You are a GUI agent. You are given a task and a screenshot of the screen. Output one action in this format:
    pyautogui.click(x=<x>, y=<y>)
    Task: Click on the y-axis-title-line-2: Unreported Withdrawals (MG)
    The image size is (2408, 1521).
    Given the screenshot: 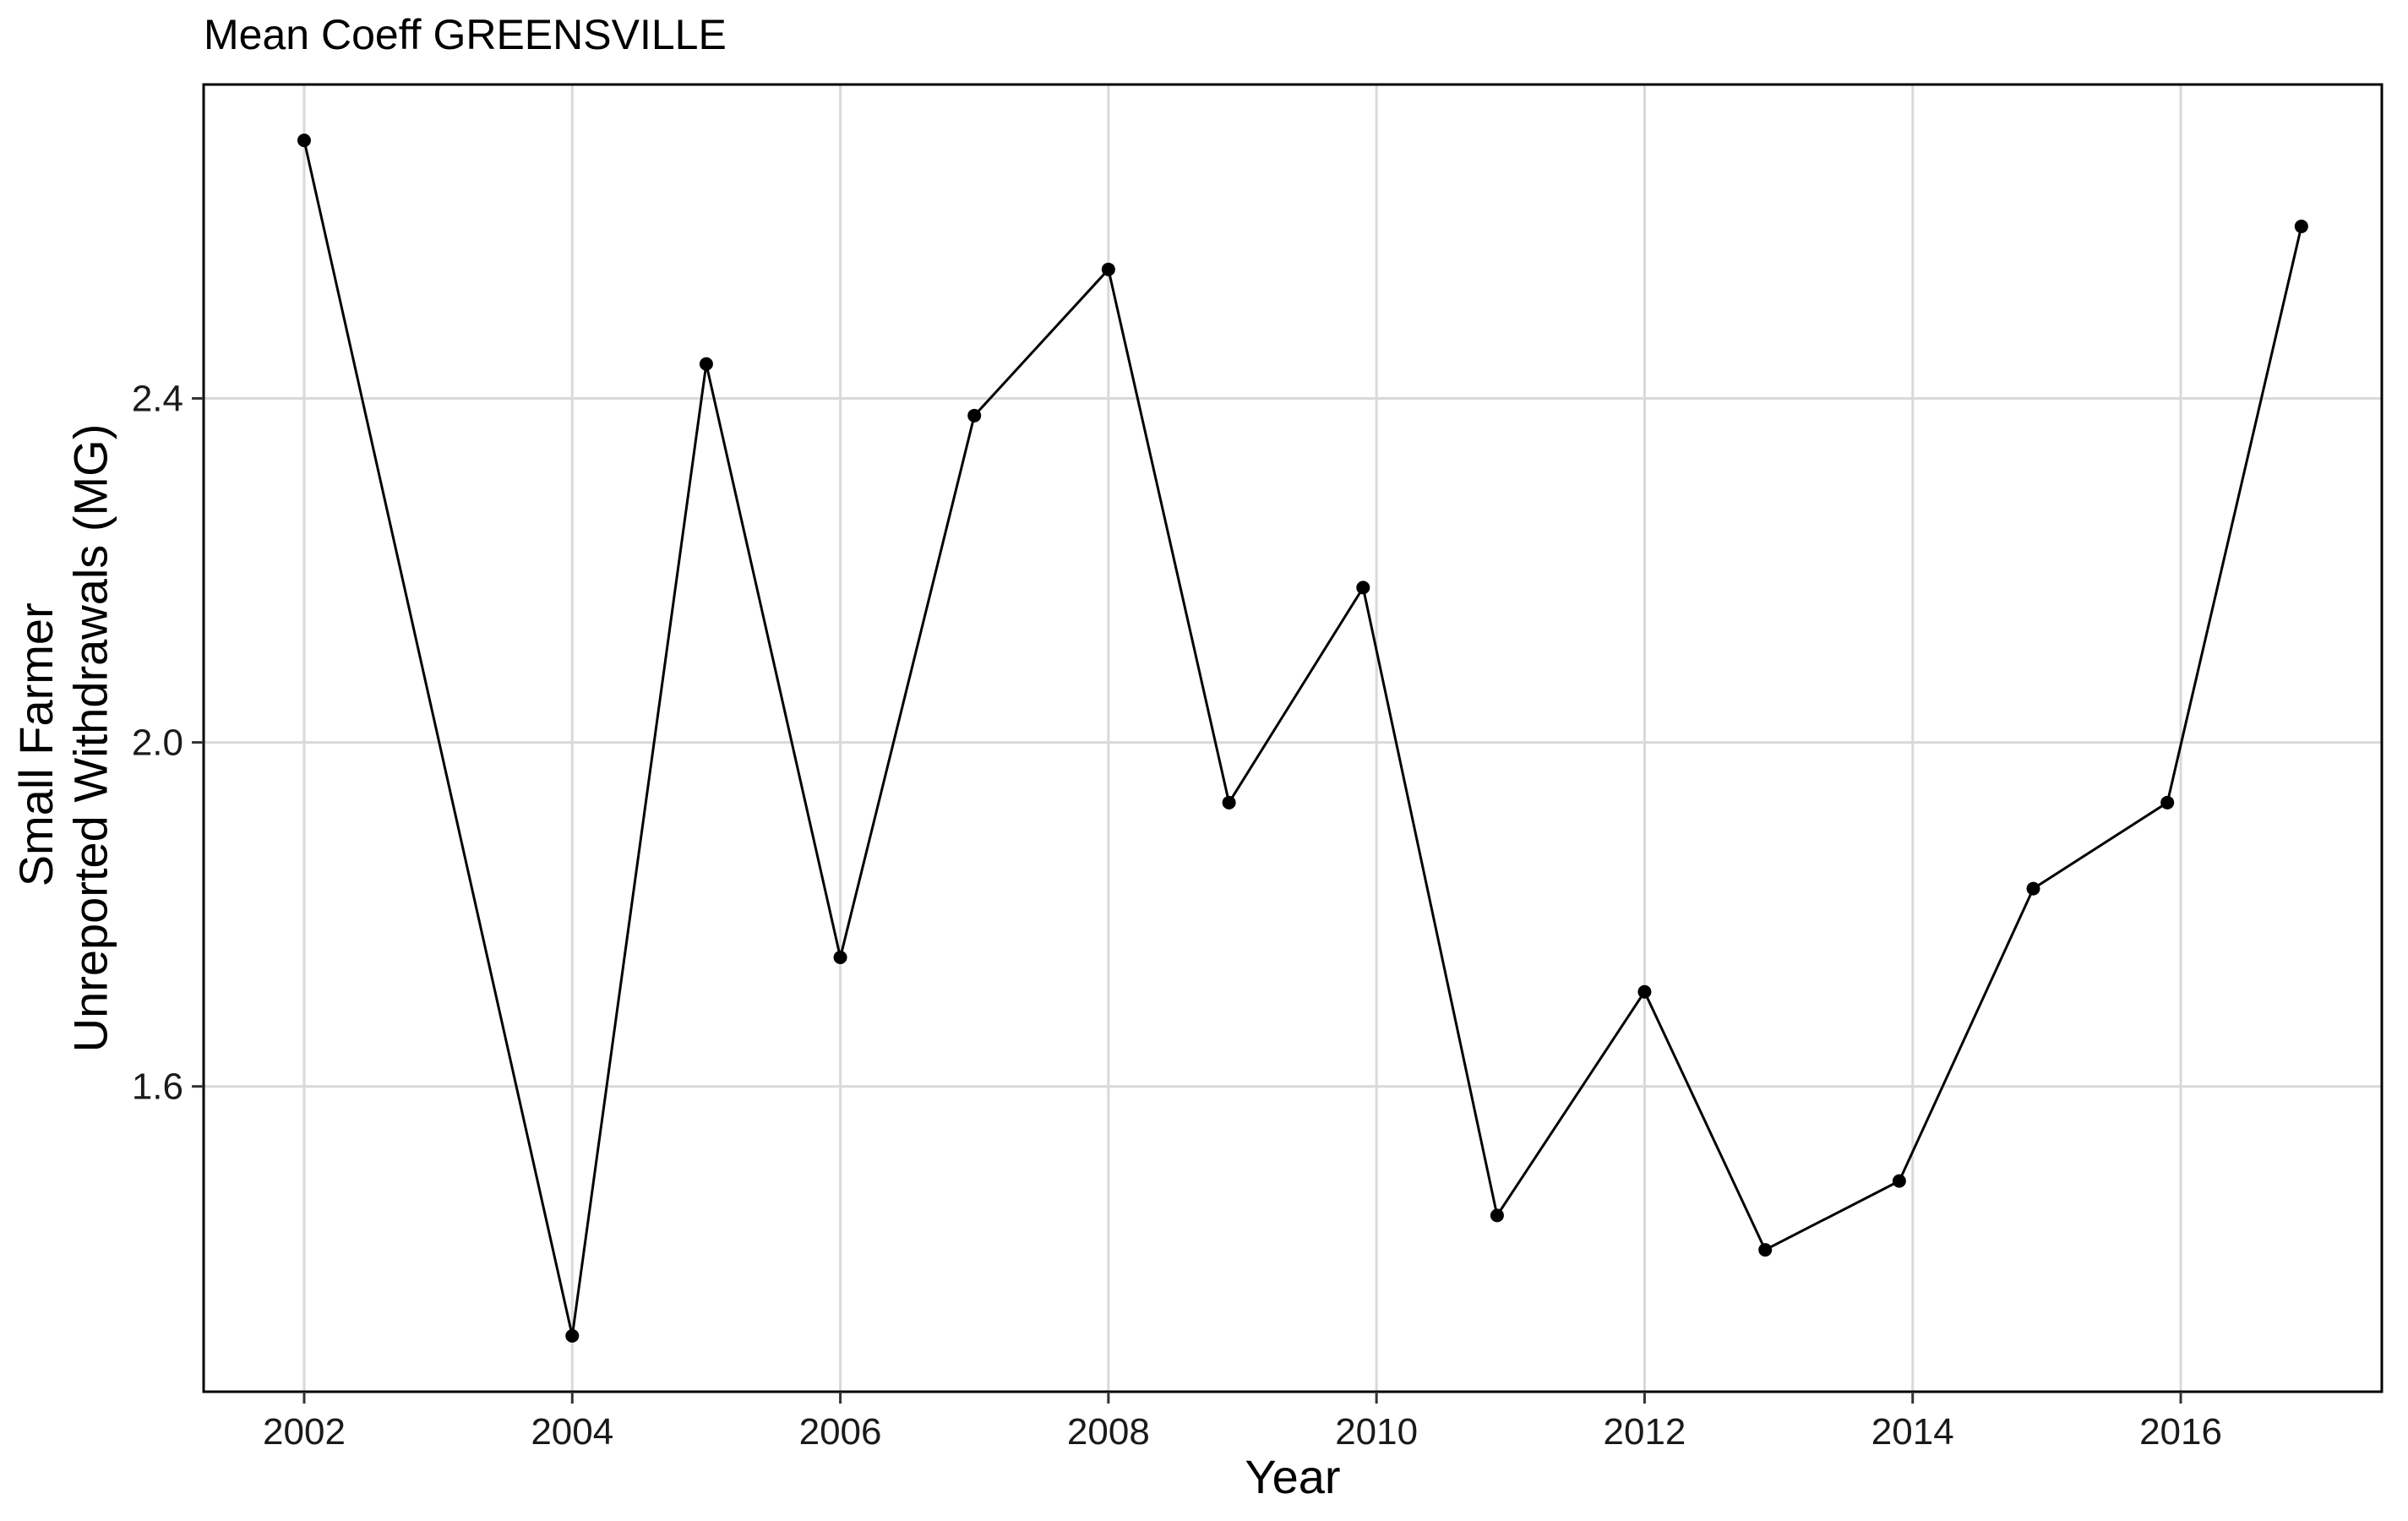 What is the action you would take?
    pyautogui.click(x=90, y=738)
    